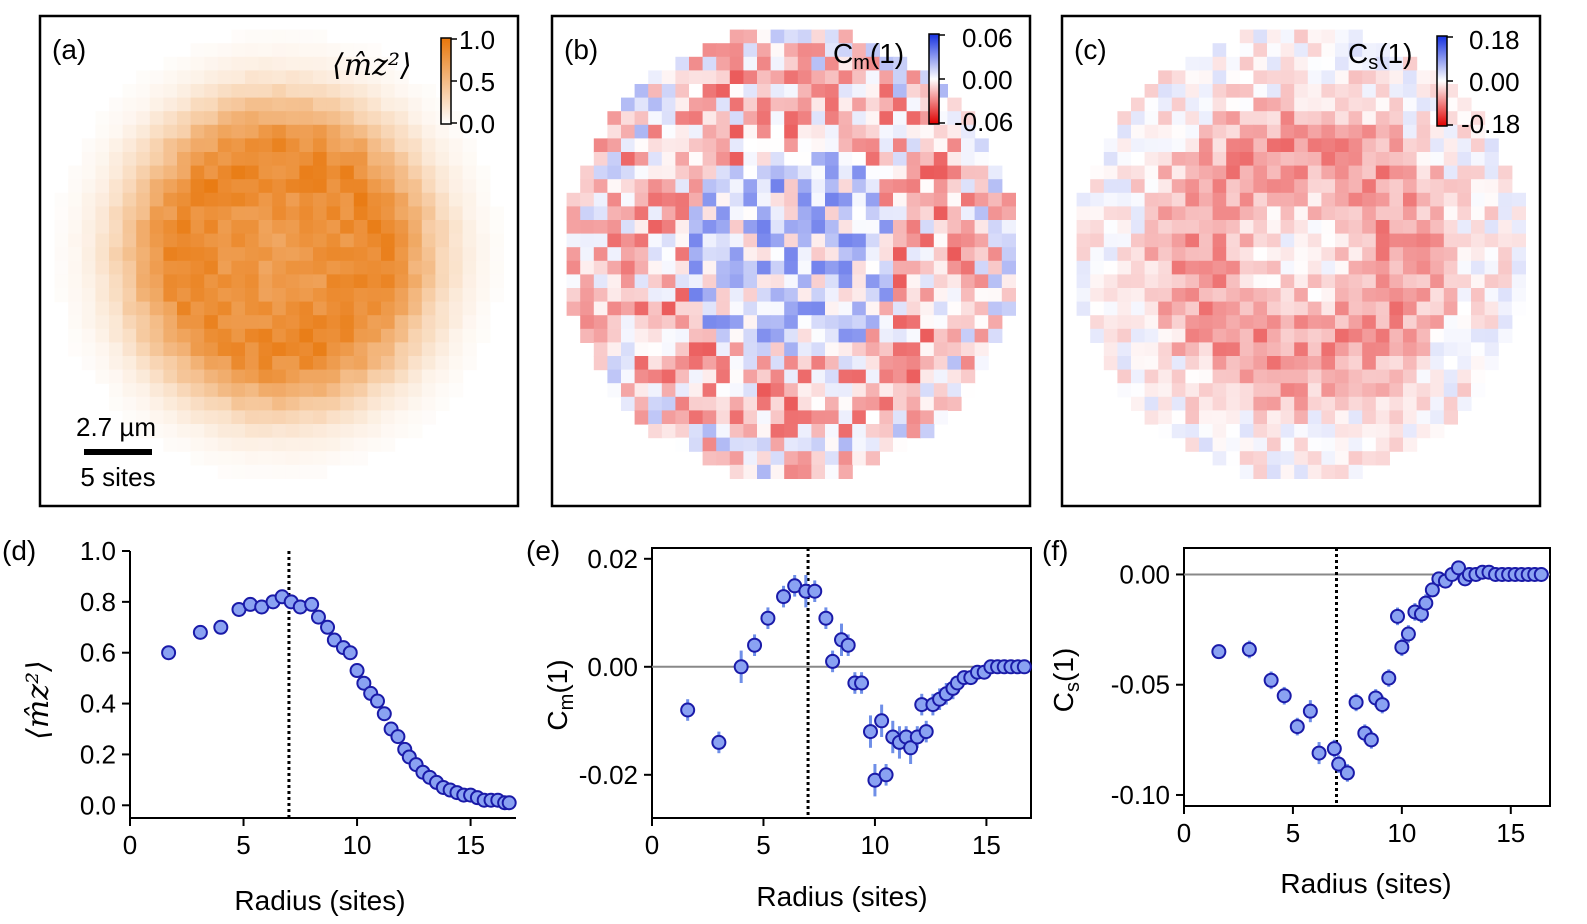 This screenshot has height=924, width=1587. Describe the element at coordinates (1271, 680) in the screenshot. I see `data-point` at that location.